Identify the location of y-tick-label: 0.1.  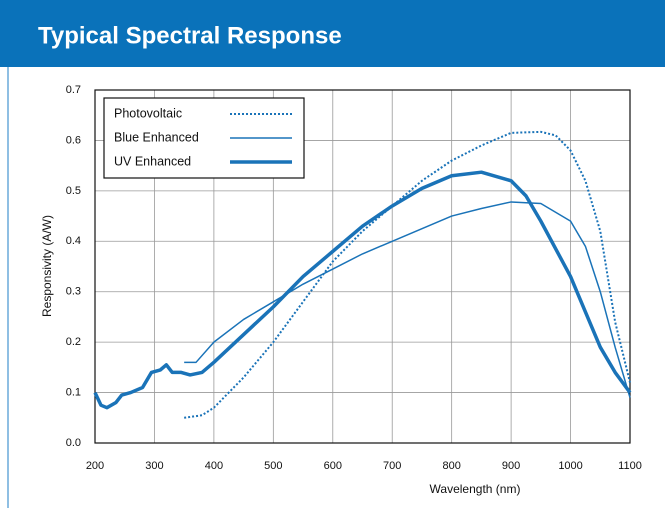
(73, 392).